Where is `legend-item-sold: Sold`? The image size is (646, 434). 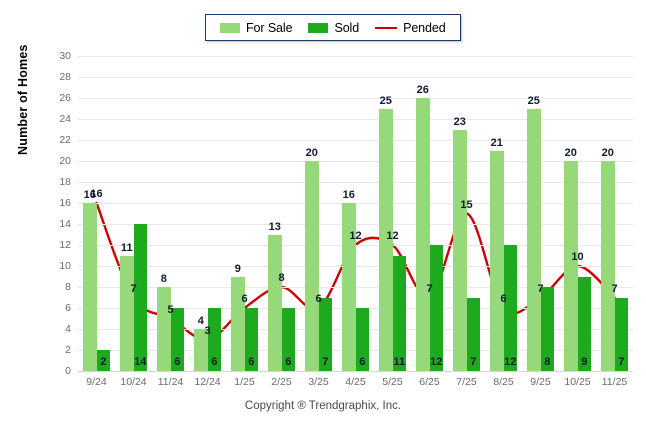
legend-item-sold: Sold is located at coordinates (333, 28).